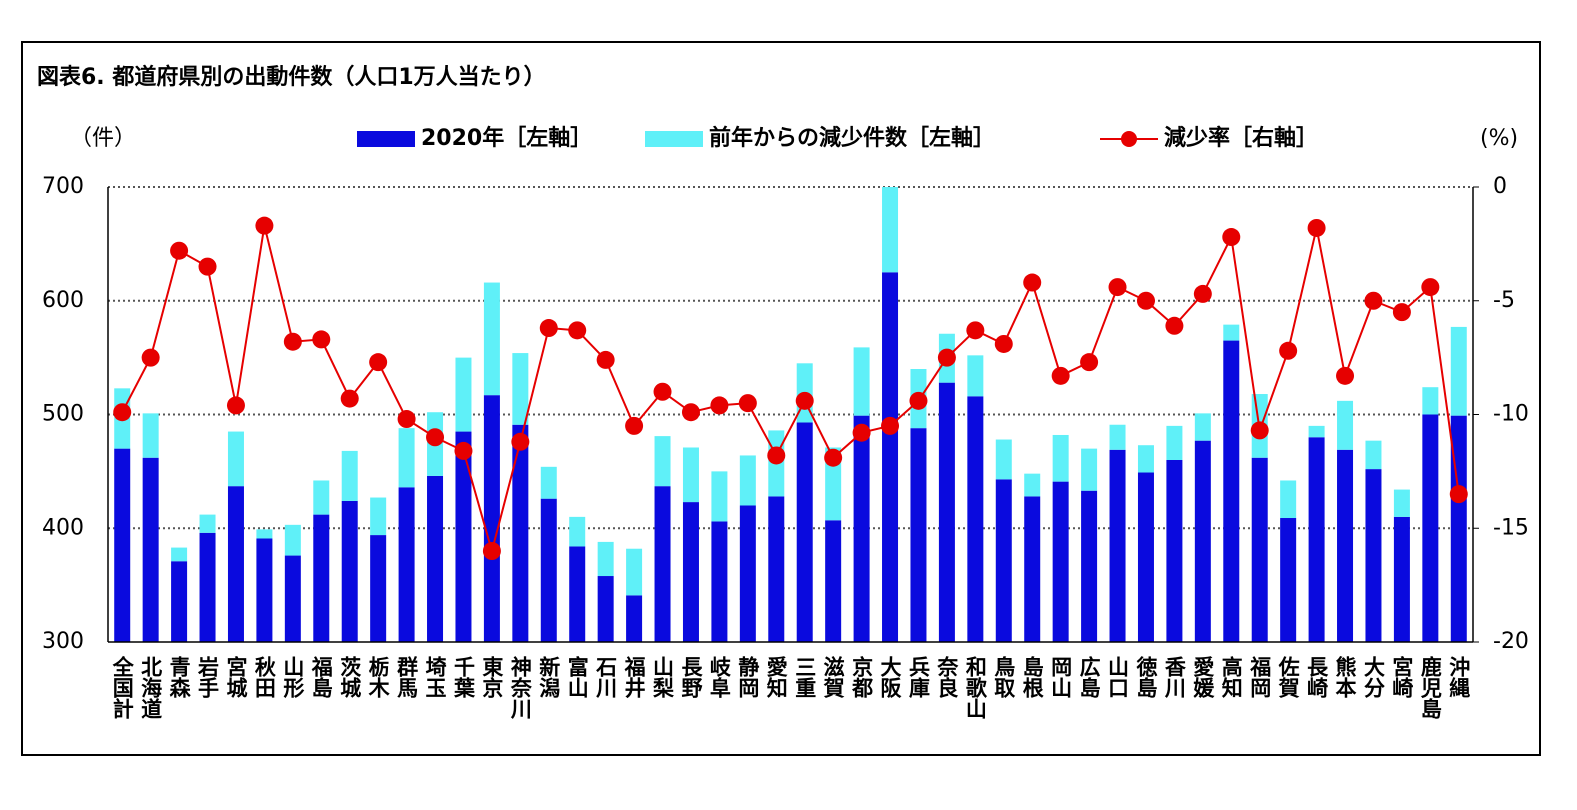 The height and width of the screenshot is (810, 1577). I want to click on x-tick-label: 滋賀, so click(833, 677).